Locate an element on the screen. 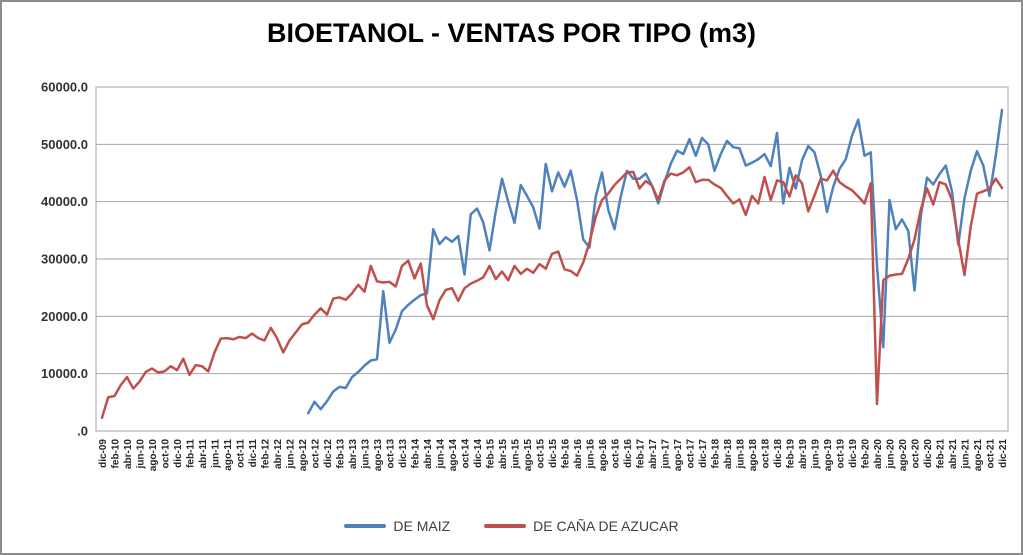  x-axis-label: feb-21 is located at coordinates (941, 454).